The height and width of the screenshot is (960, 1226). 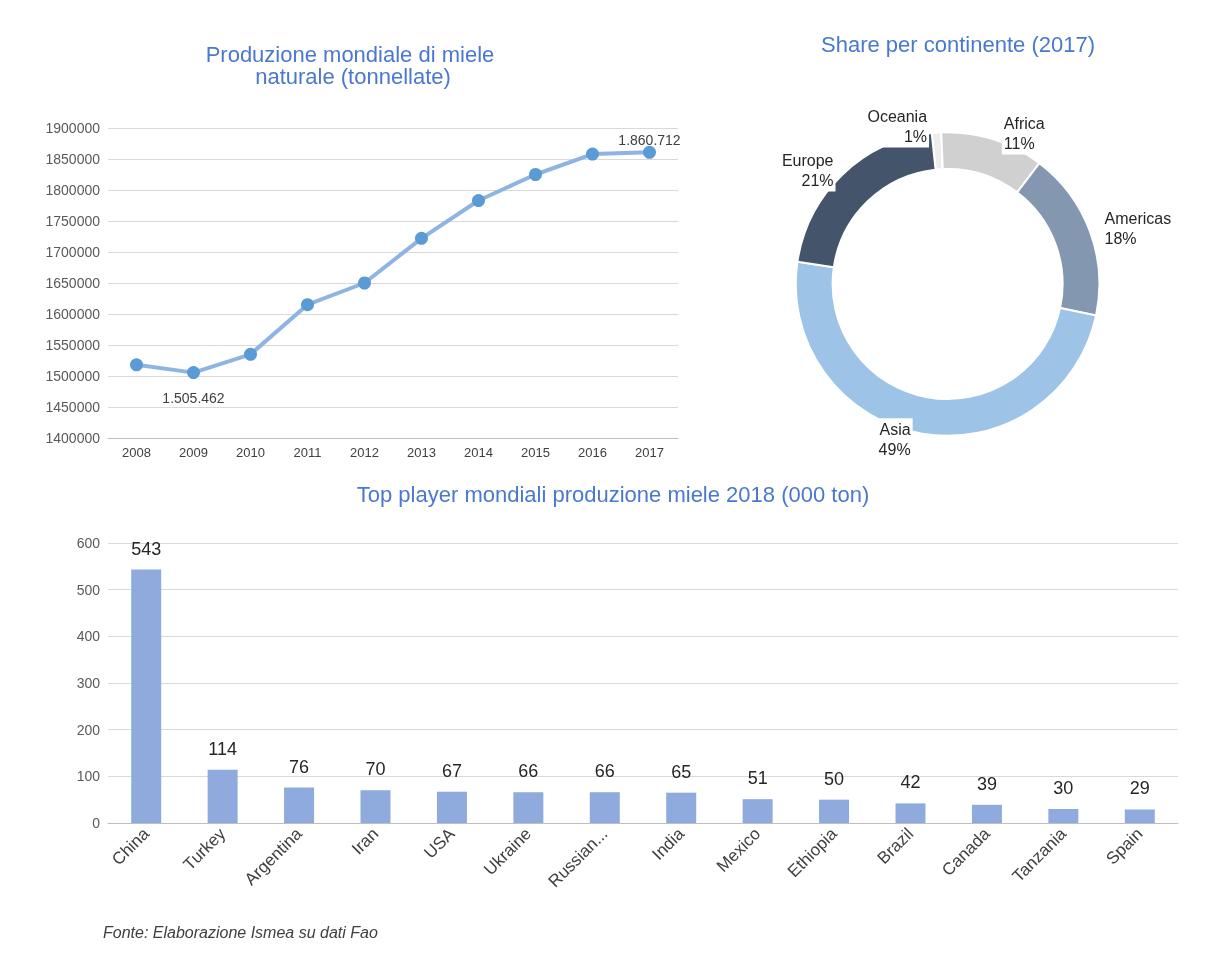 What do you see at coordinates (478, 452) in the screenshot?
I see `x-tick-label: 2014` at bounding box center [478, 452].